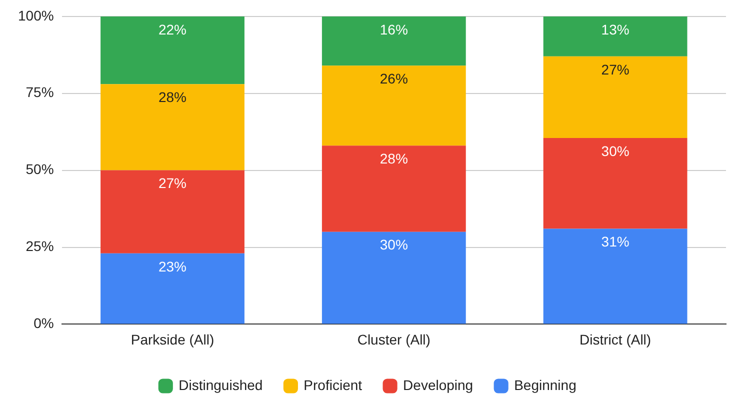  Describe the element at coordinates (393, 339) in the screenshot. I see `x-tick-label: Cluster (All)` at that location.